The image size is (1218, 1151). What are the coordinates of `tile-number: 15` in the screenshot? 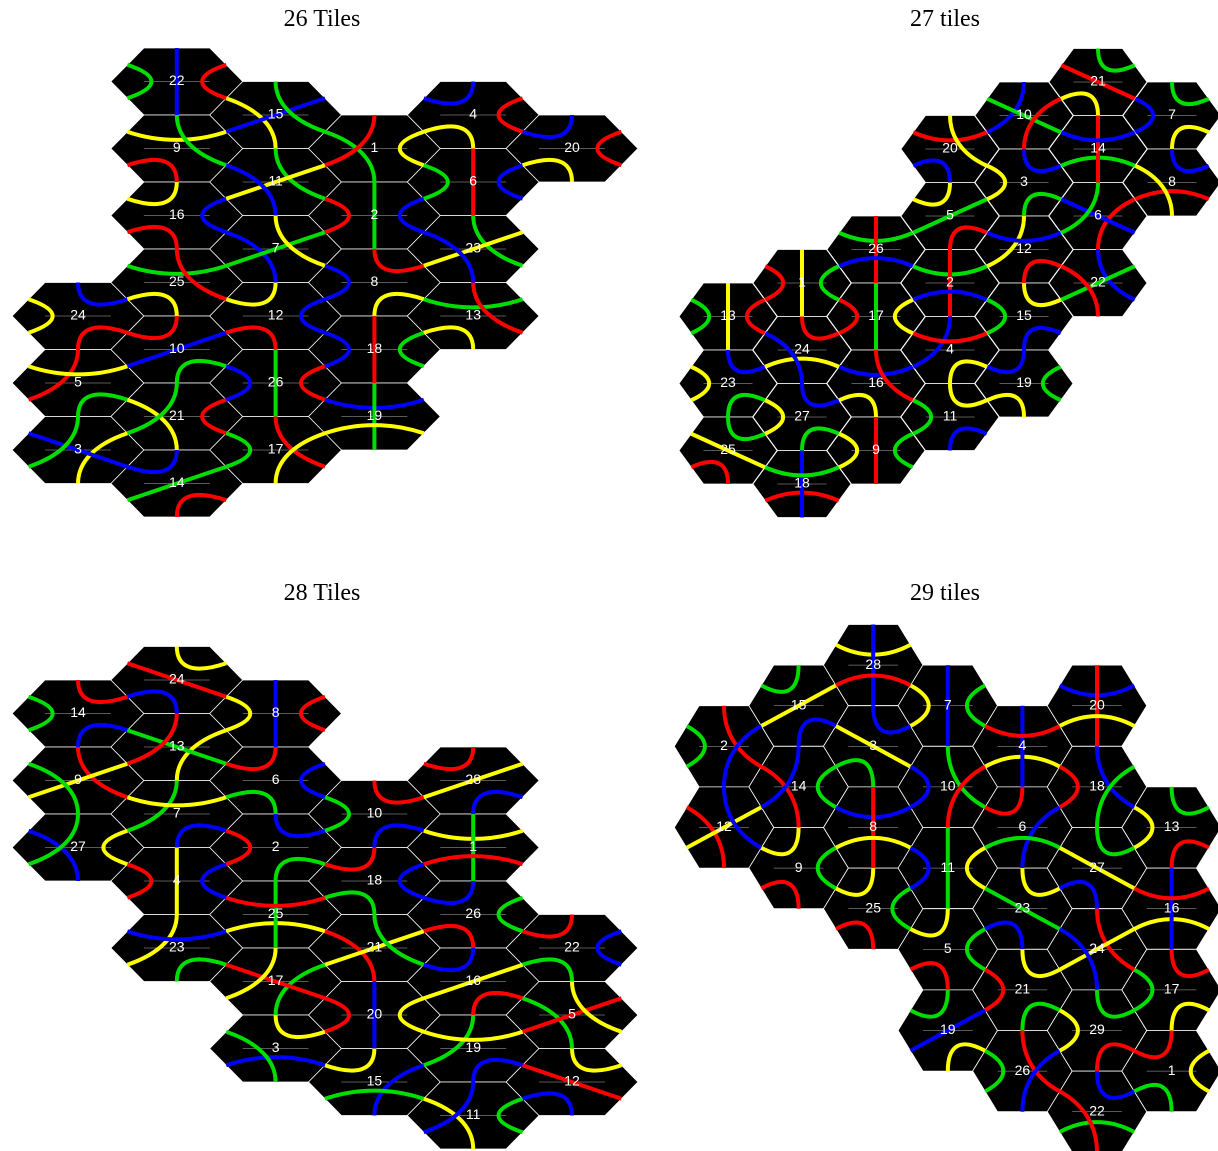 It's located at (799, 704).